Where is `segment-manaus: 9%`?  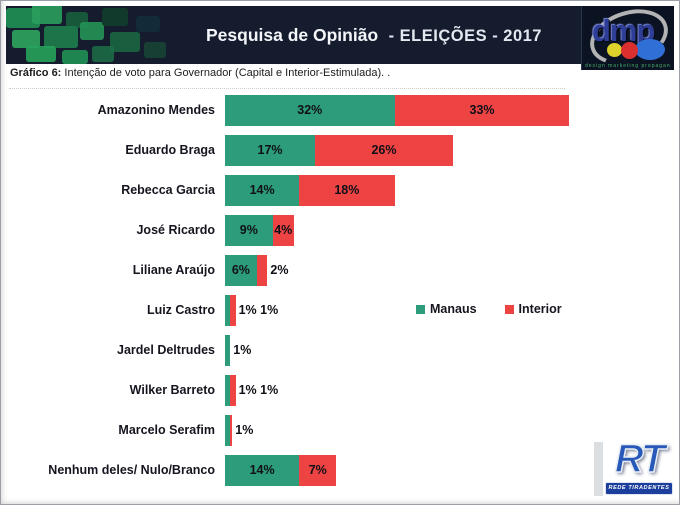 segment-manaus: 9% is located at coordinates (249, 230).